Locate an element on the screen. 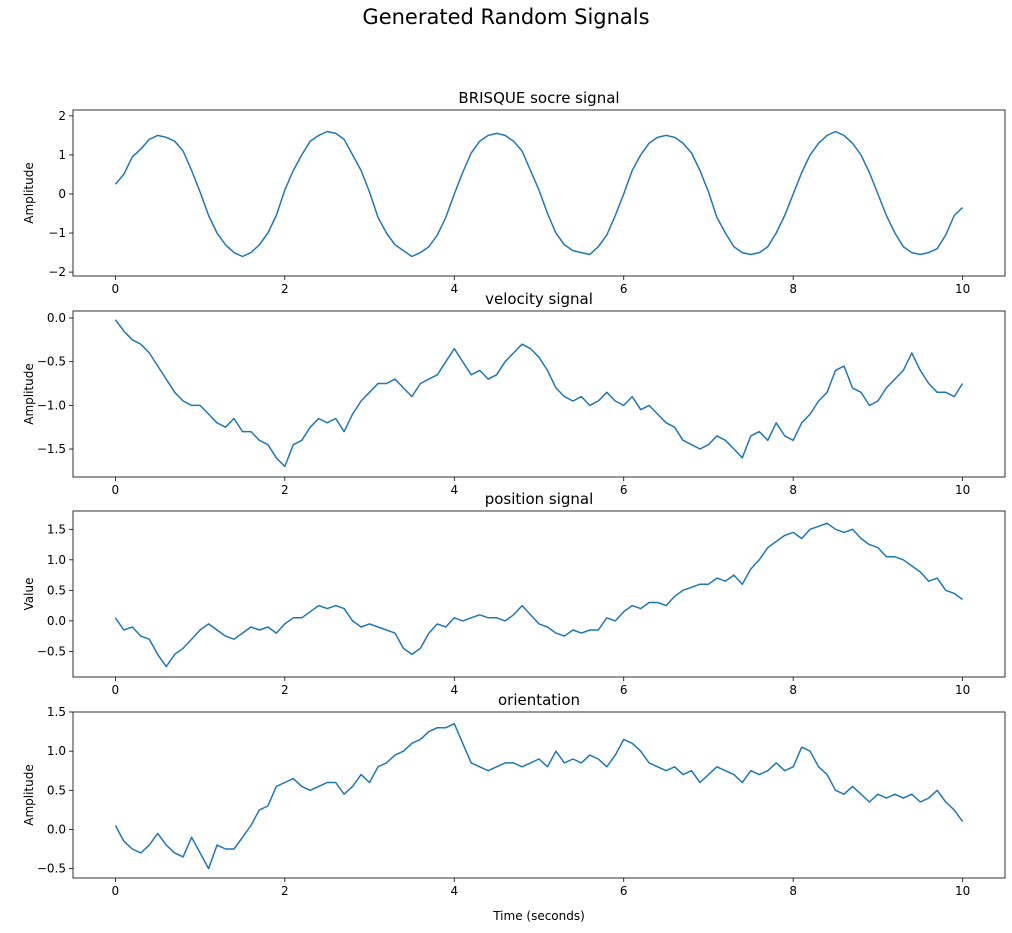 The height and width of the screenshot is (933, 1012). y-tick-label-3: 1.0 is located at coordinates (56, 560).